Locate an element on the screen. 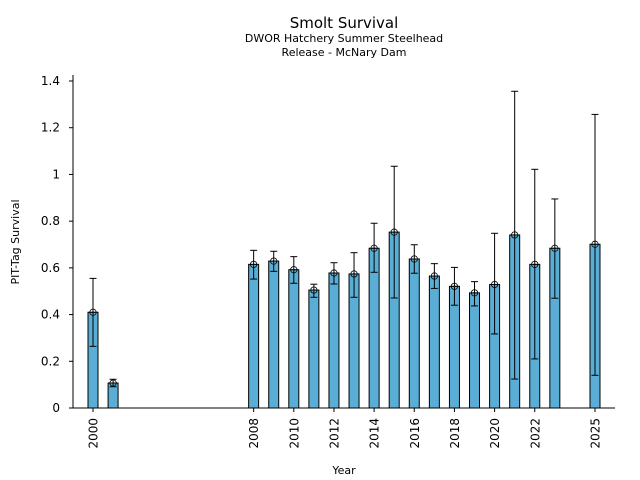 This screenshot has width=640, height=480. bar-2019 is located at coordinates (475, 350).